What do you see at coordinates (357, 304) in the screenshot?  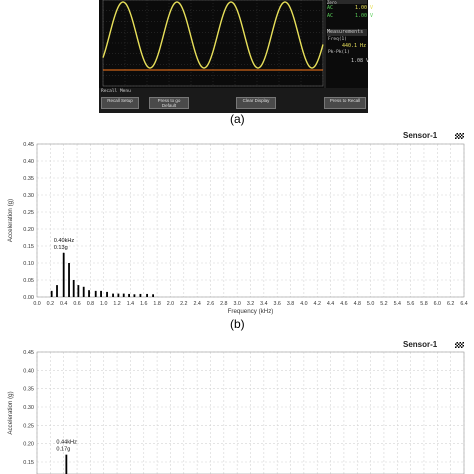 I see `x-tick-label: 4.8` at bounding box center [357, 304].